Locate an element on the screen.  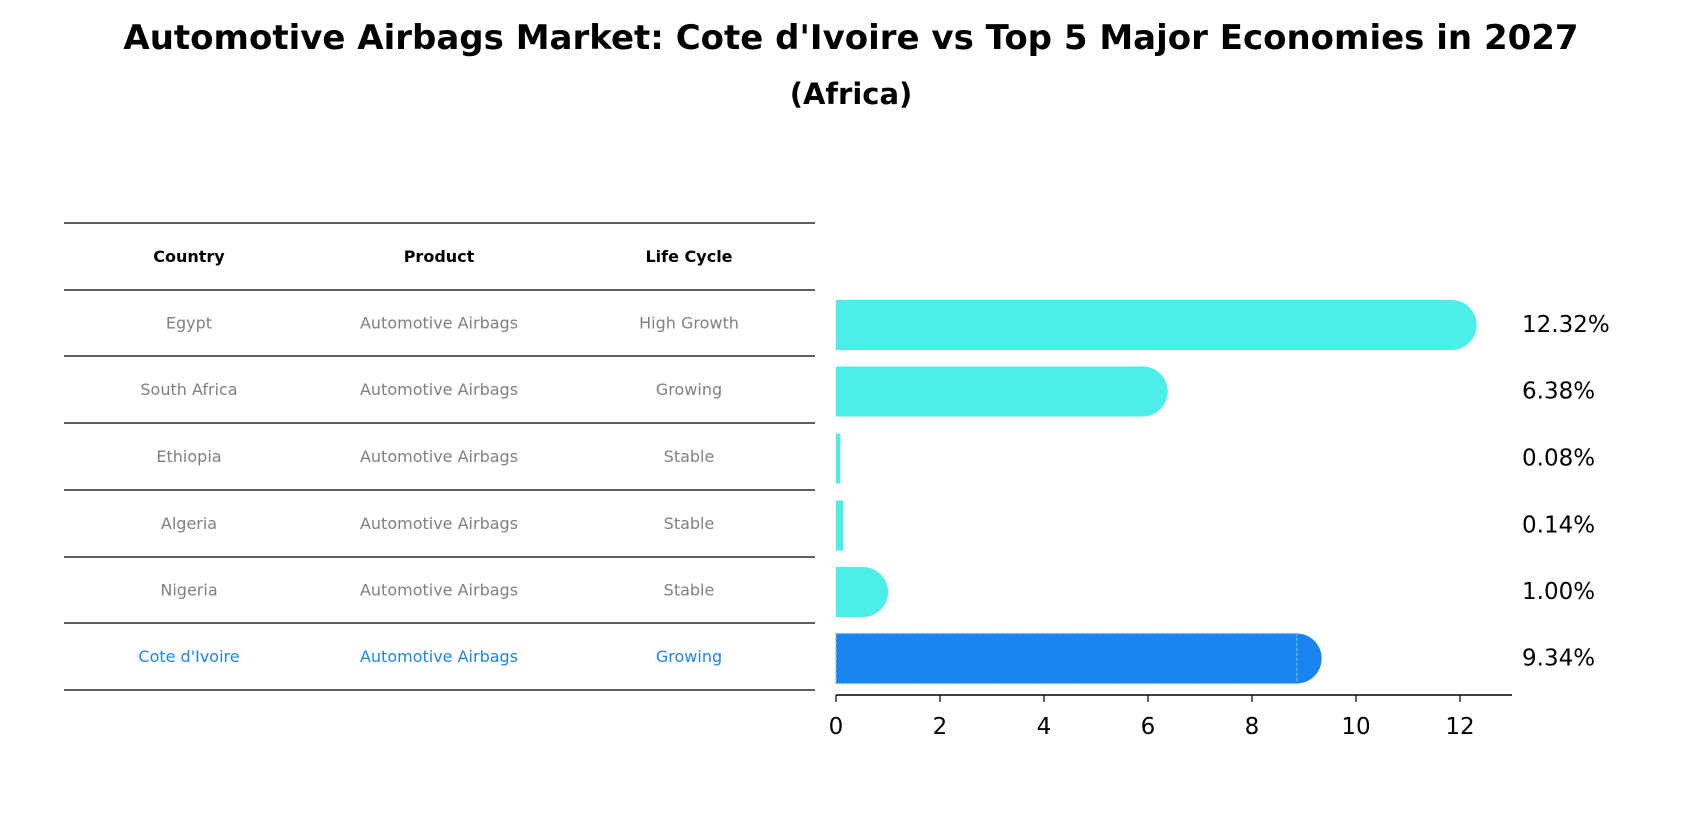
table-cell-country: Cote d'Ivoire is located at coordinates (188, 656).